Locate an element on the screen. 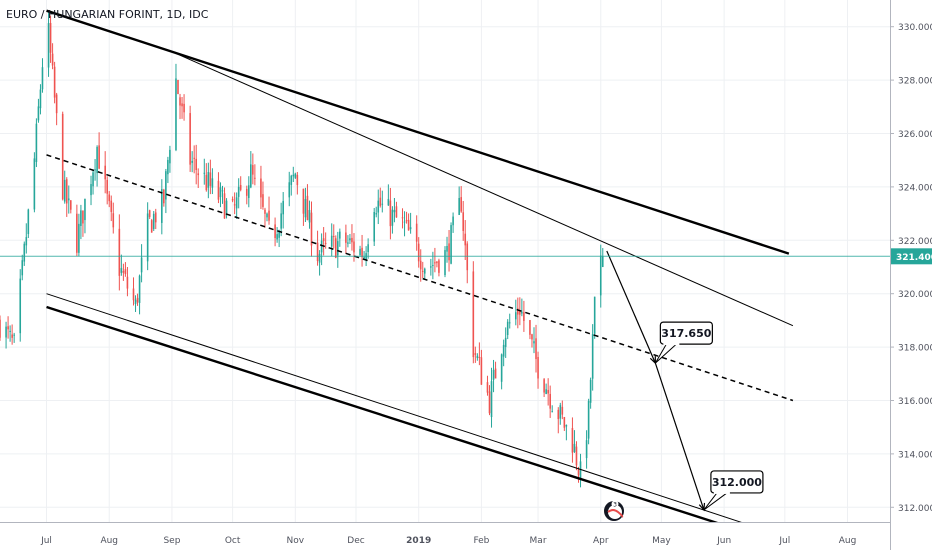  x-tick-label: Sep is located at coordinates (171, 541).